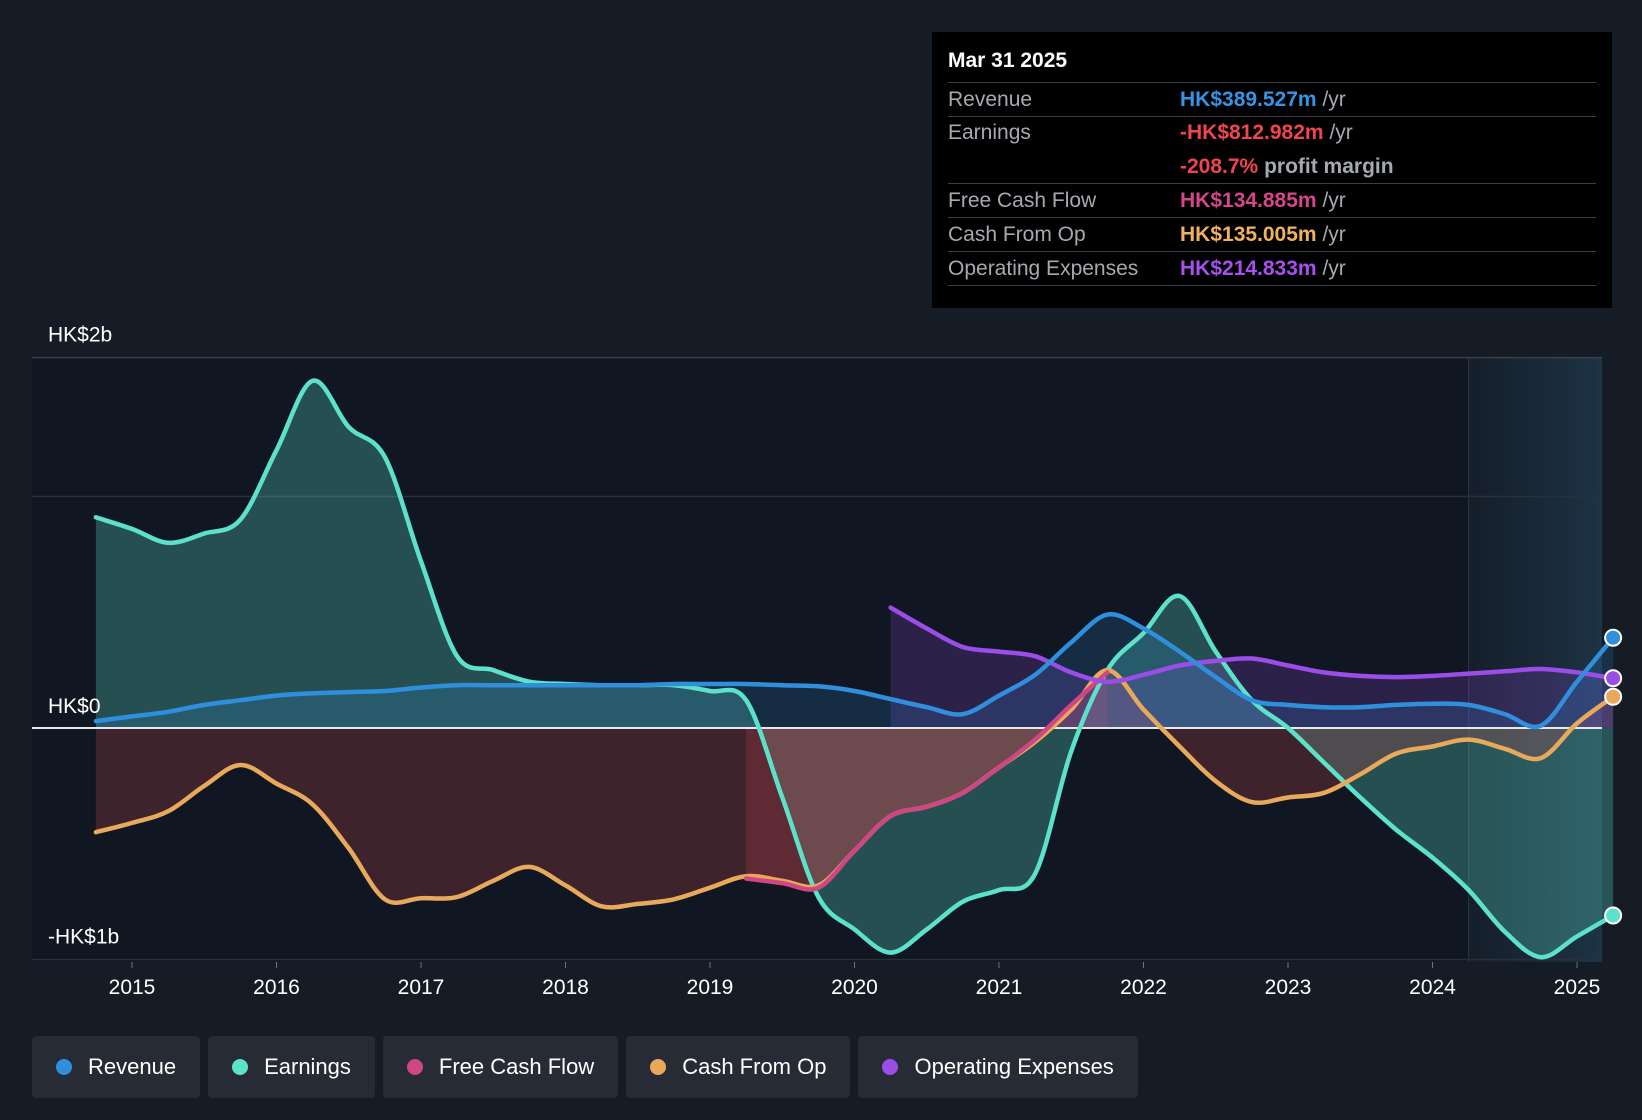 The image size is (1642, 1120). Describe the element at coordinates (1613, 678) in the screenshot. I see `operating-expenses-end-point` at that location.